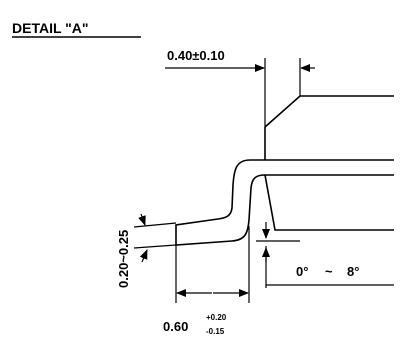 The width and height of the screenshot is (403, 343). Describe the element at coordinates (329, 111) in the screenshot. I see `package-body-upper-edge` at that location.